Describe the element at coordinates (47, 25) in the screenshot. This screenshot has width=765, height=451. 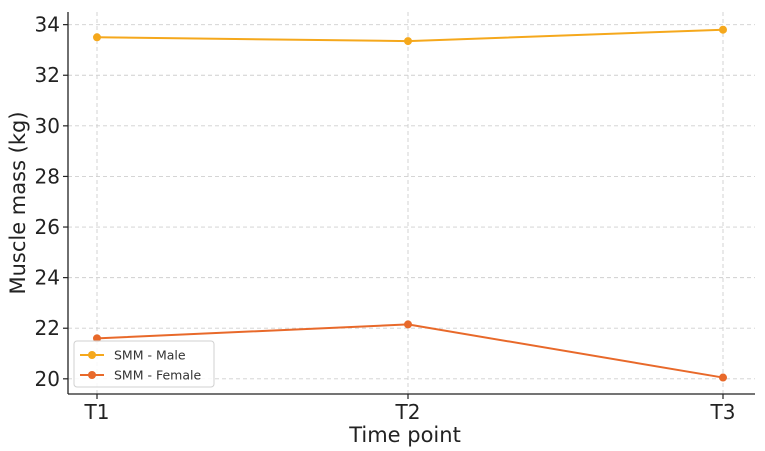
I see `y-tick-label: 34` at that location.